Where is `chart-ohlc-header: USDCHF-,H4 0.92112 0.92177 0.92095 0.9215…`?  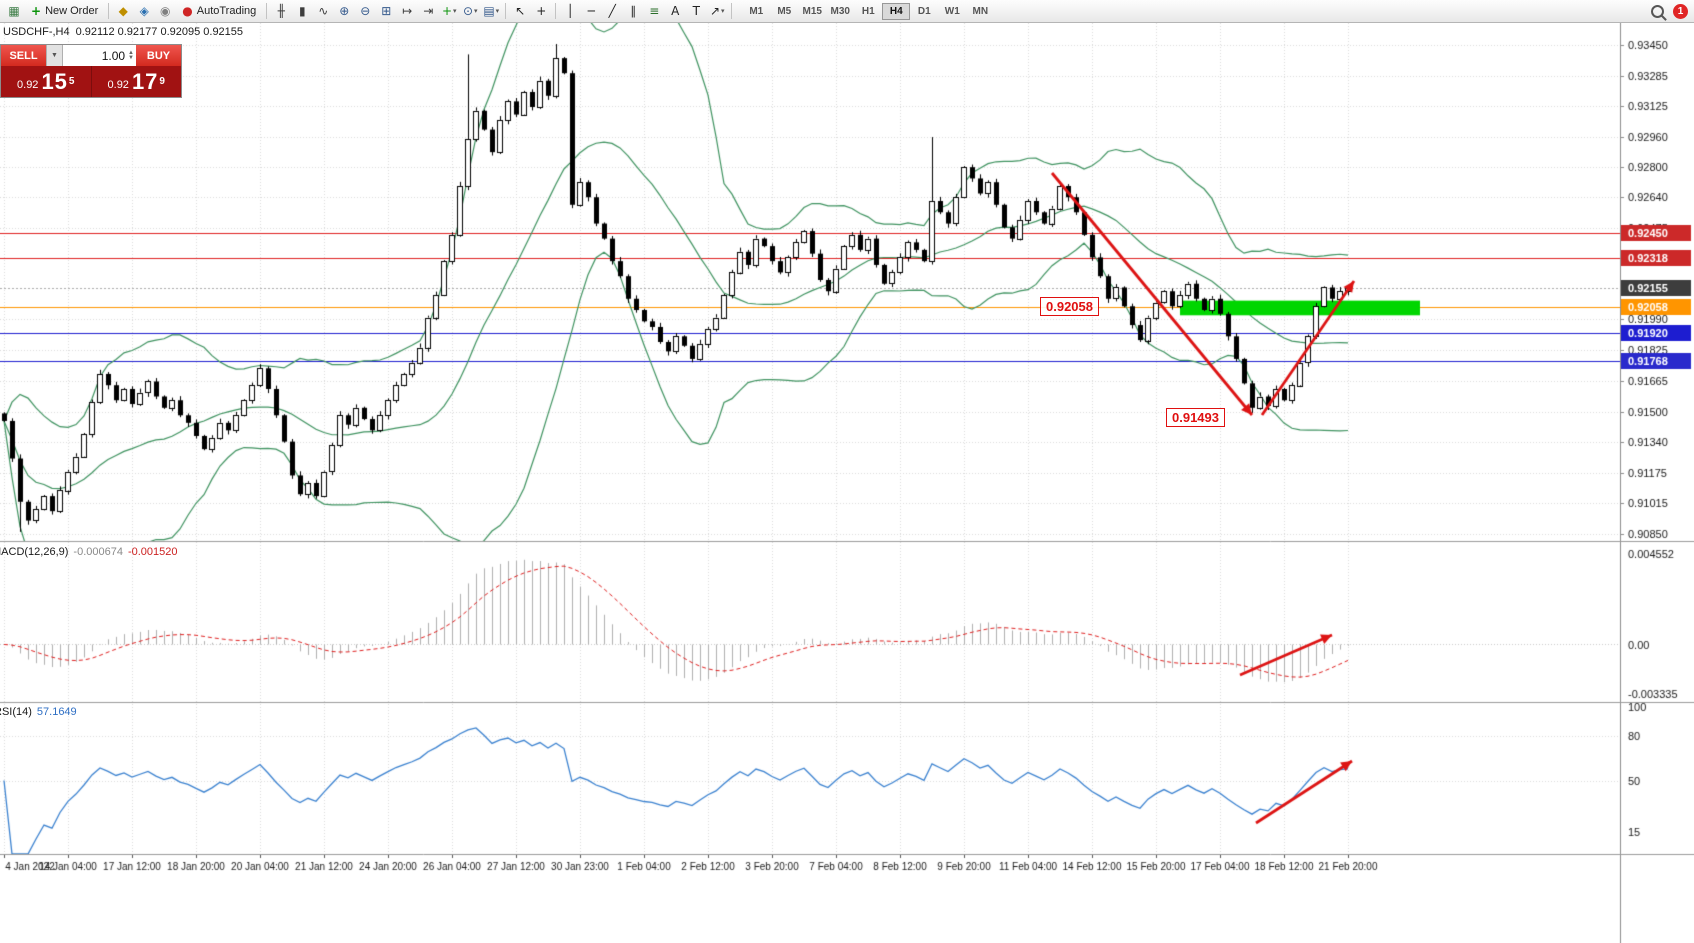 chart-ohlc-header: USDCHF-,H4 0.92112 0.92177 0.92095 0.9215… is located at coordinates (123, 32).